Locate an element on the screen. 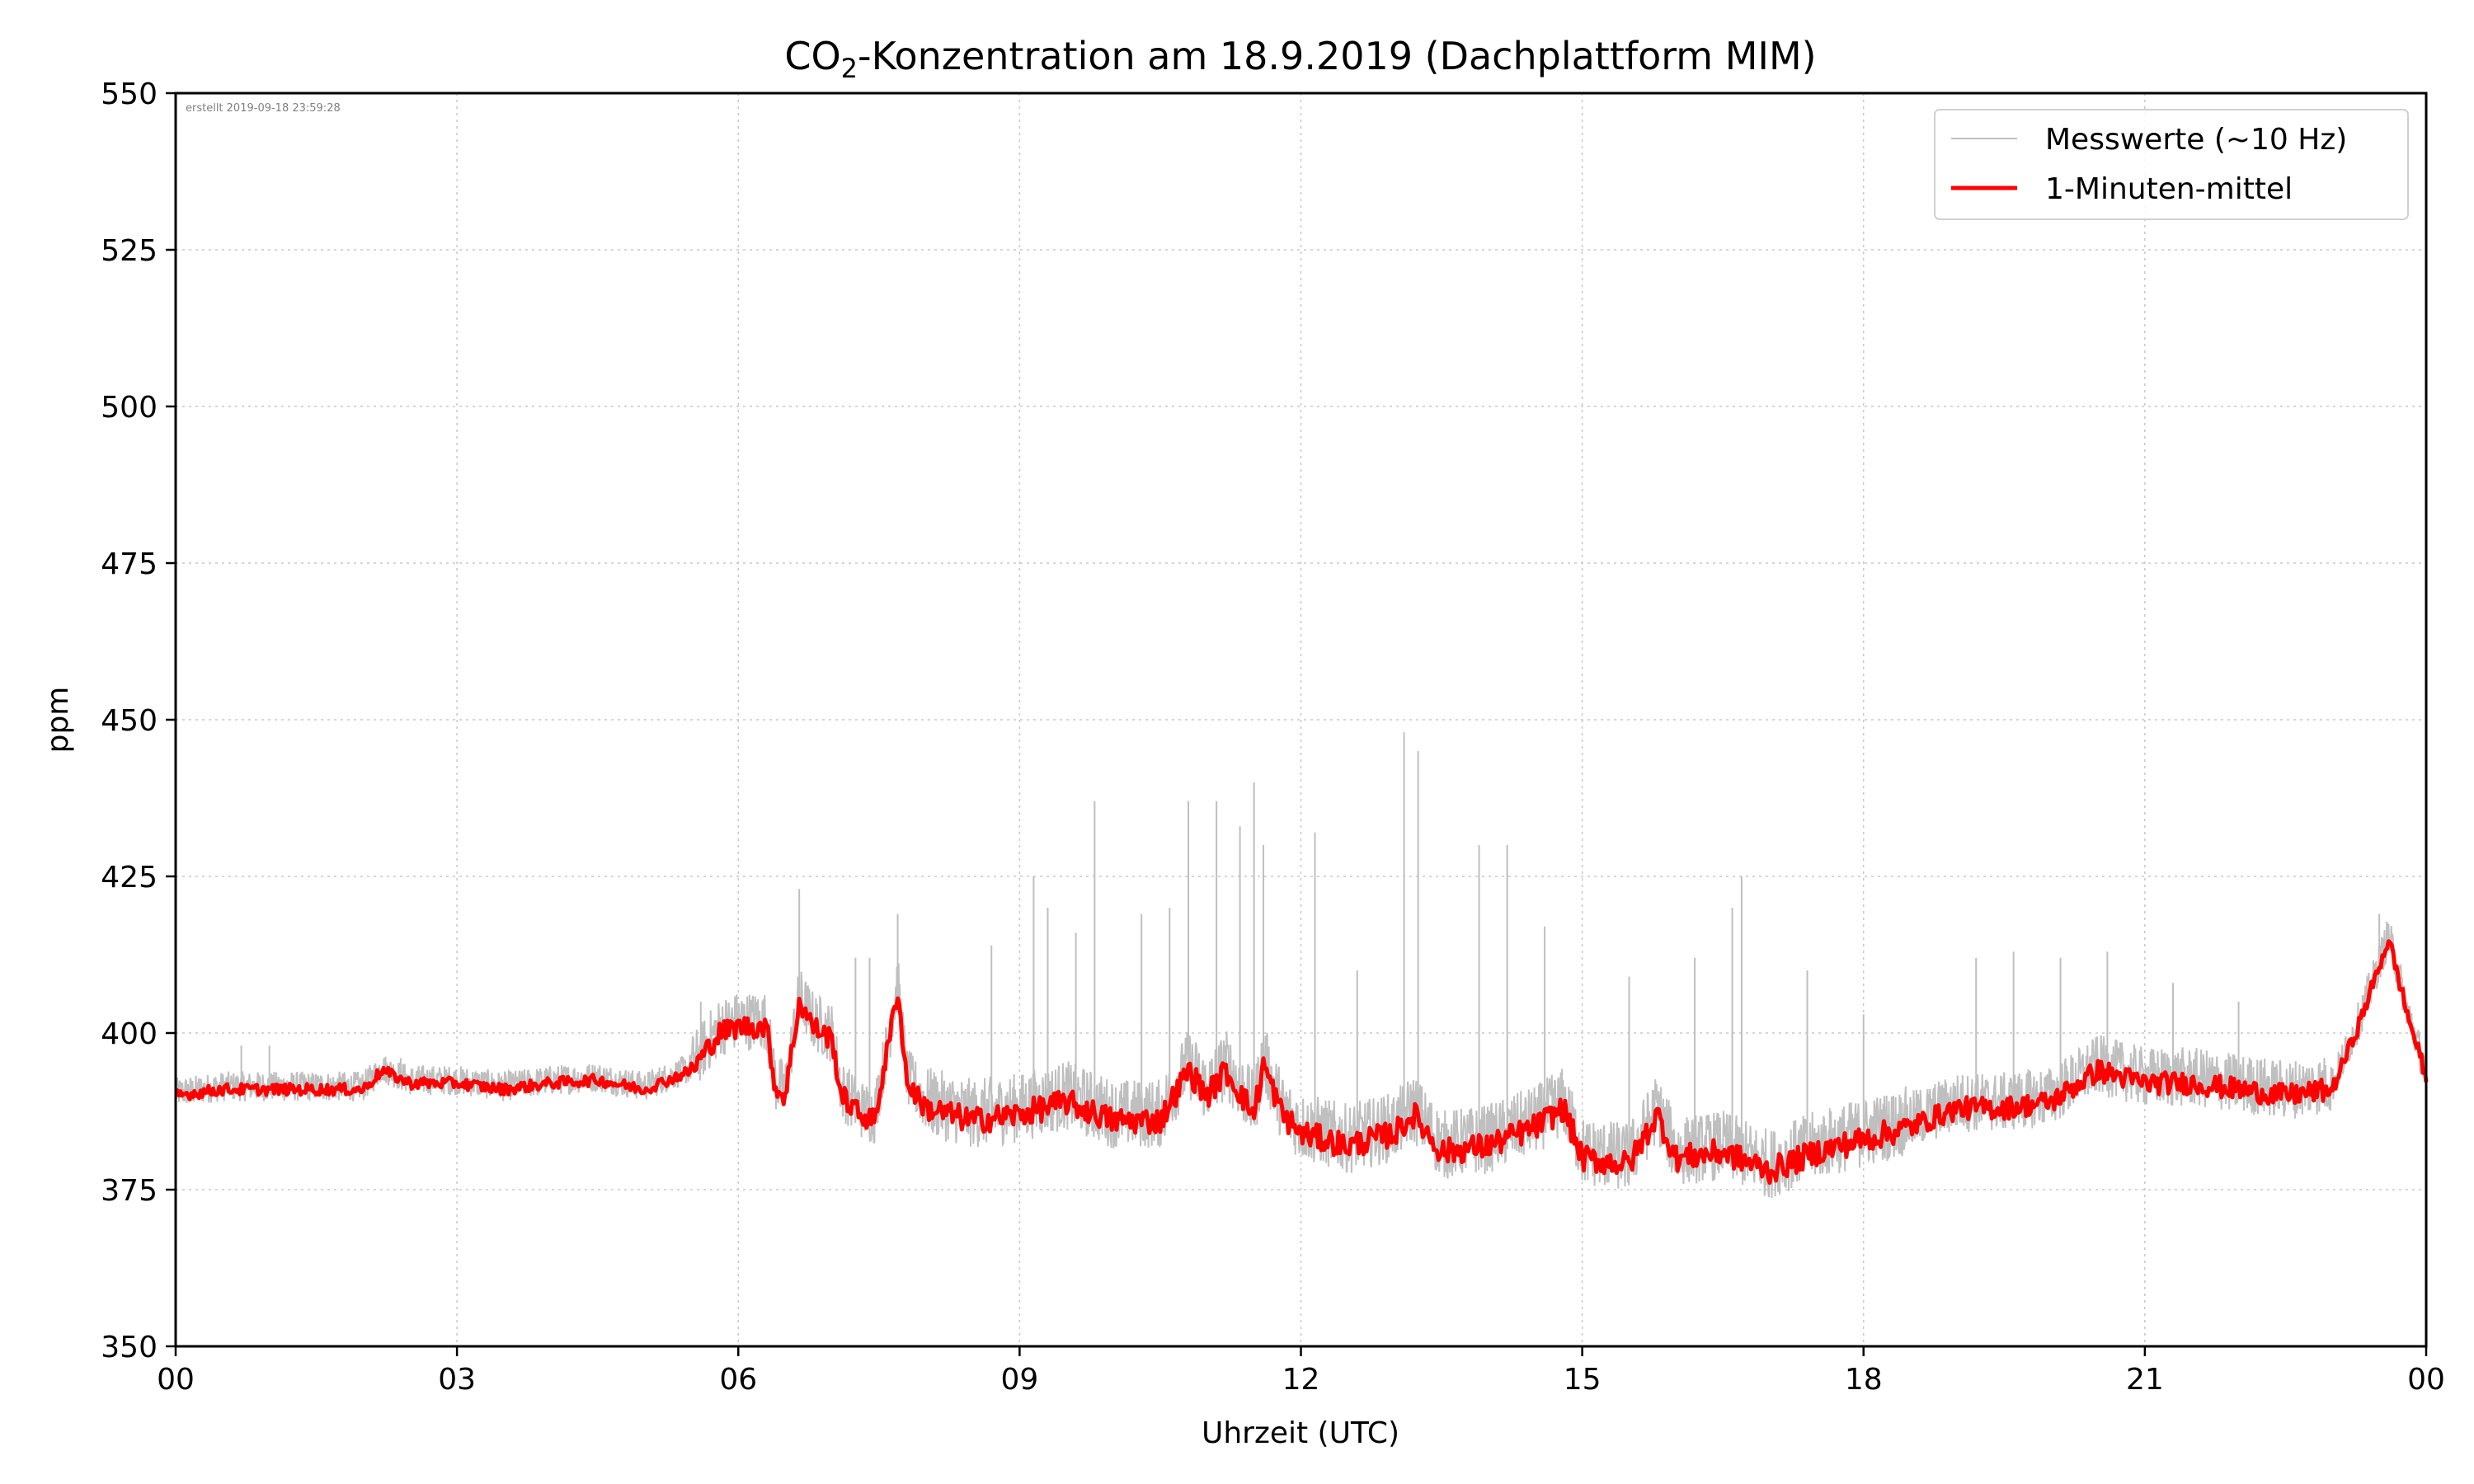 The height and width of the screenshot is (1484, 2474). y-axis-label: ppm is located at coordinates (58, 720).